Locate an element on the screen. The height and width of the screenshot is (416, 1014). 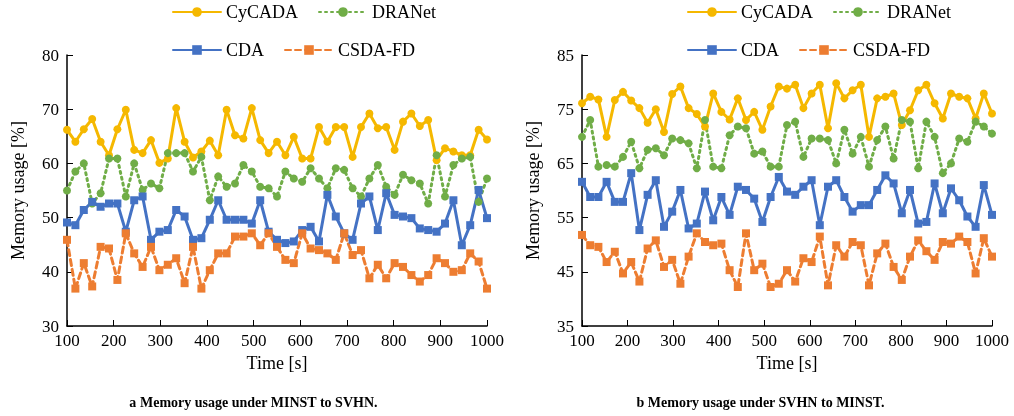
y-tick-label: 60 is located at coordinates (50, 163).